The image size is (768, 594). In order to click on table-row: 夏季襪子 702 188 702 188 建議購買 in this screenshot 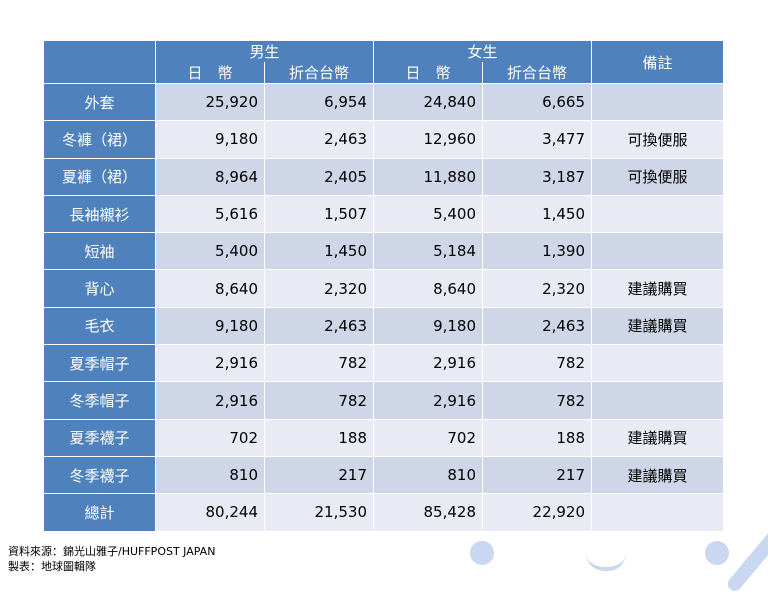, I will do `click(384, 437)`.